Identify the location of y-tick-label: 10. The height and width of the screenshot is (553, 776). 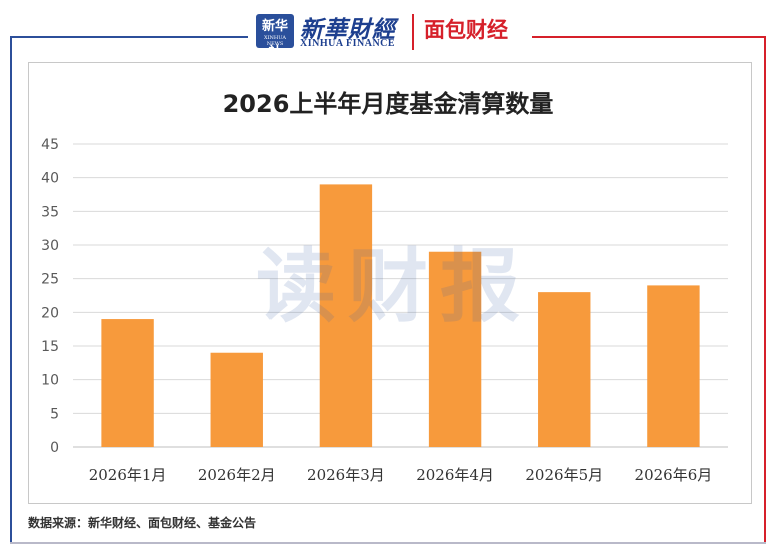
(50, 381).